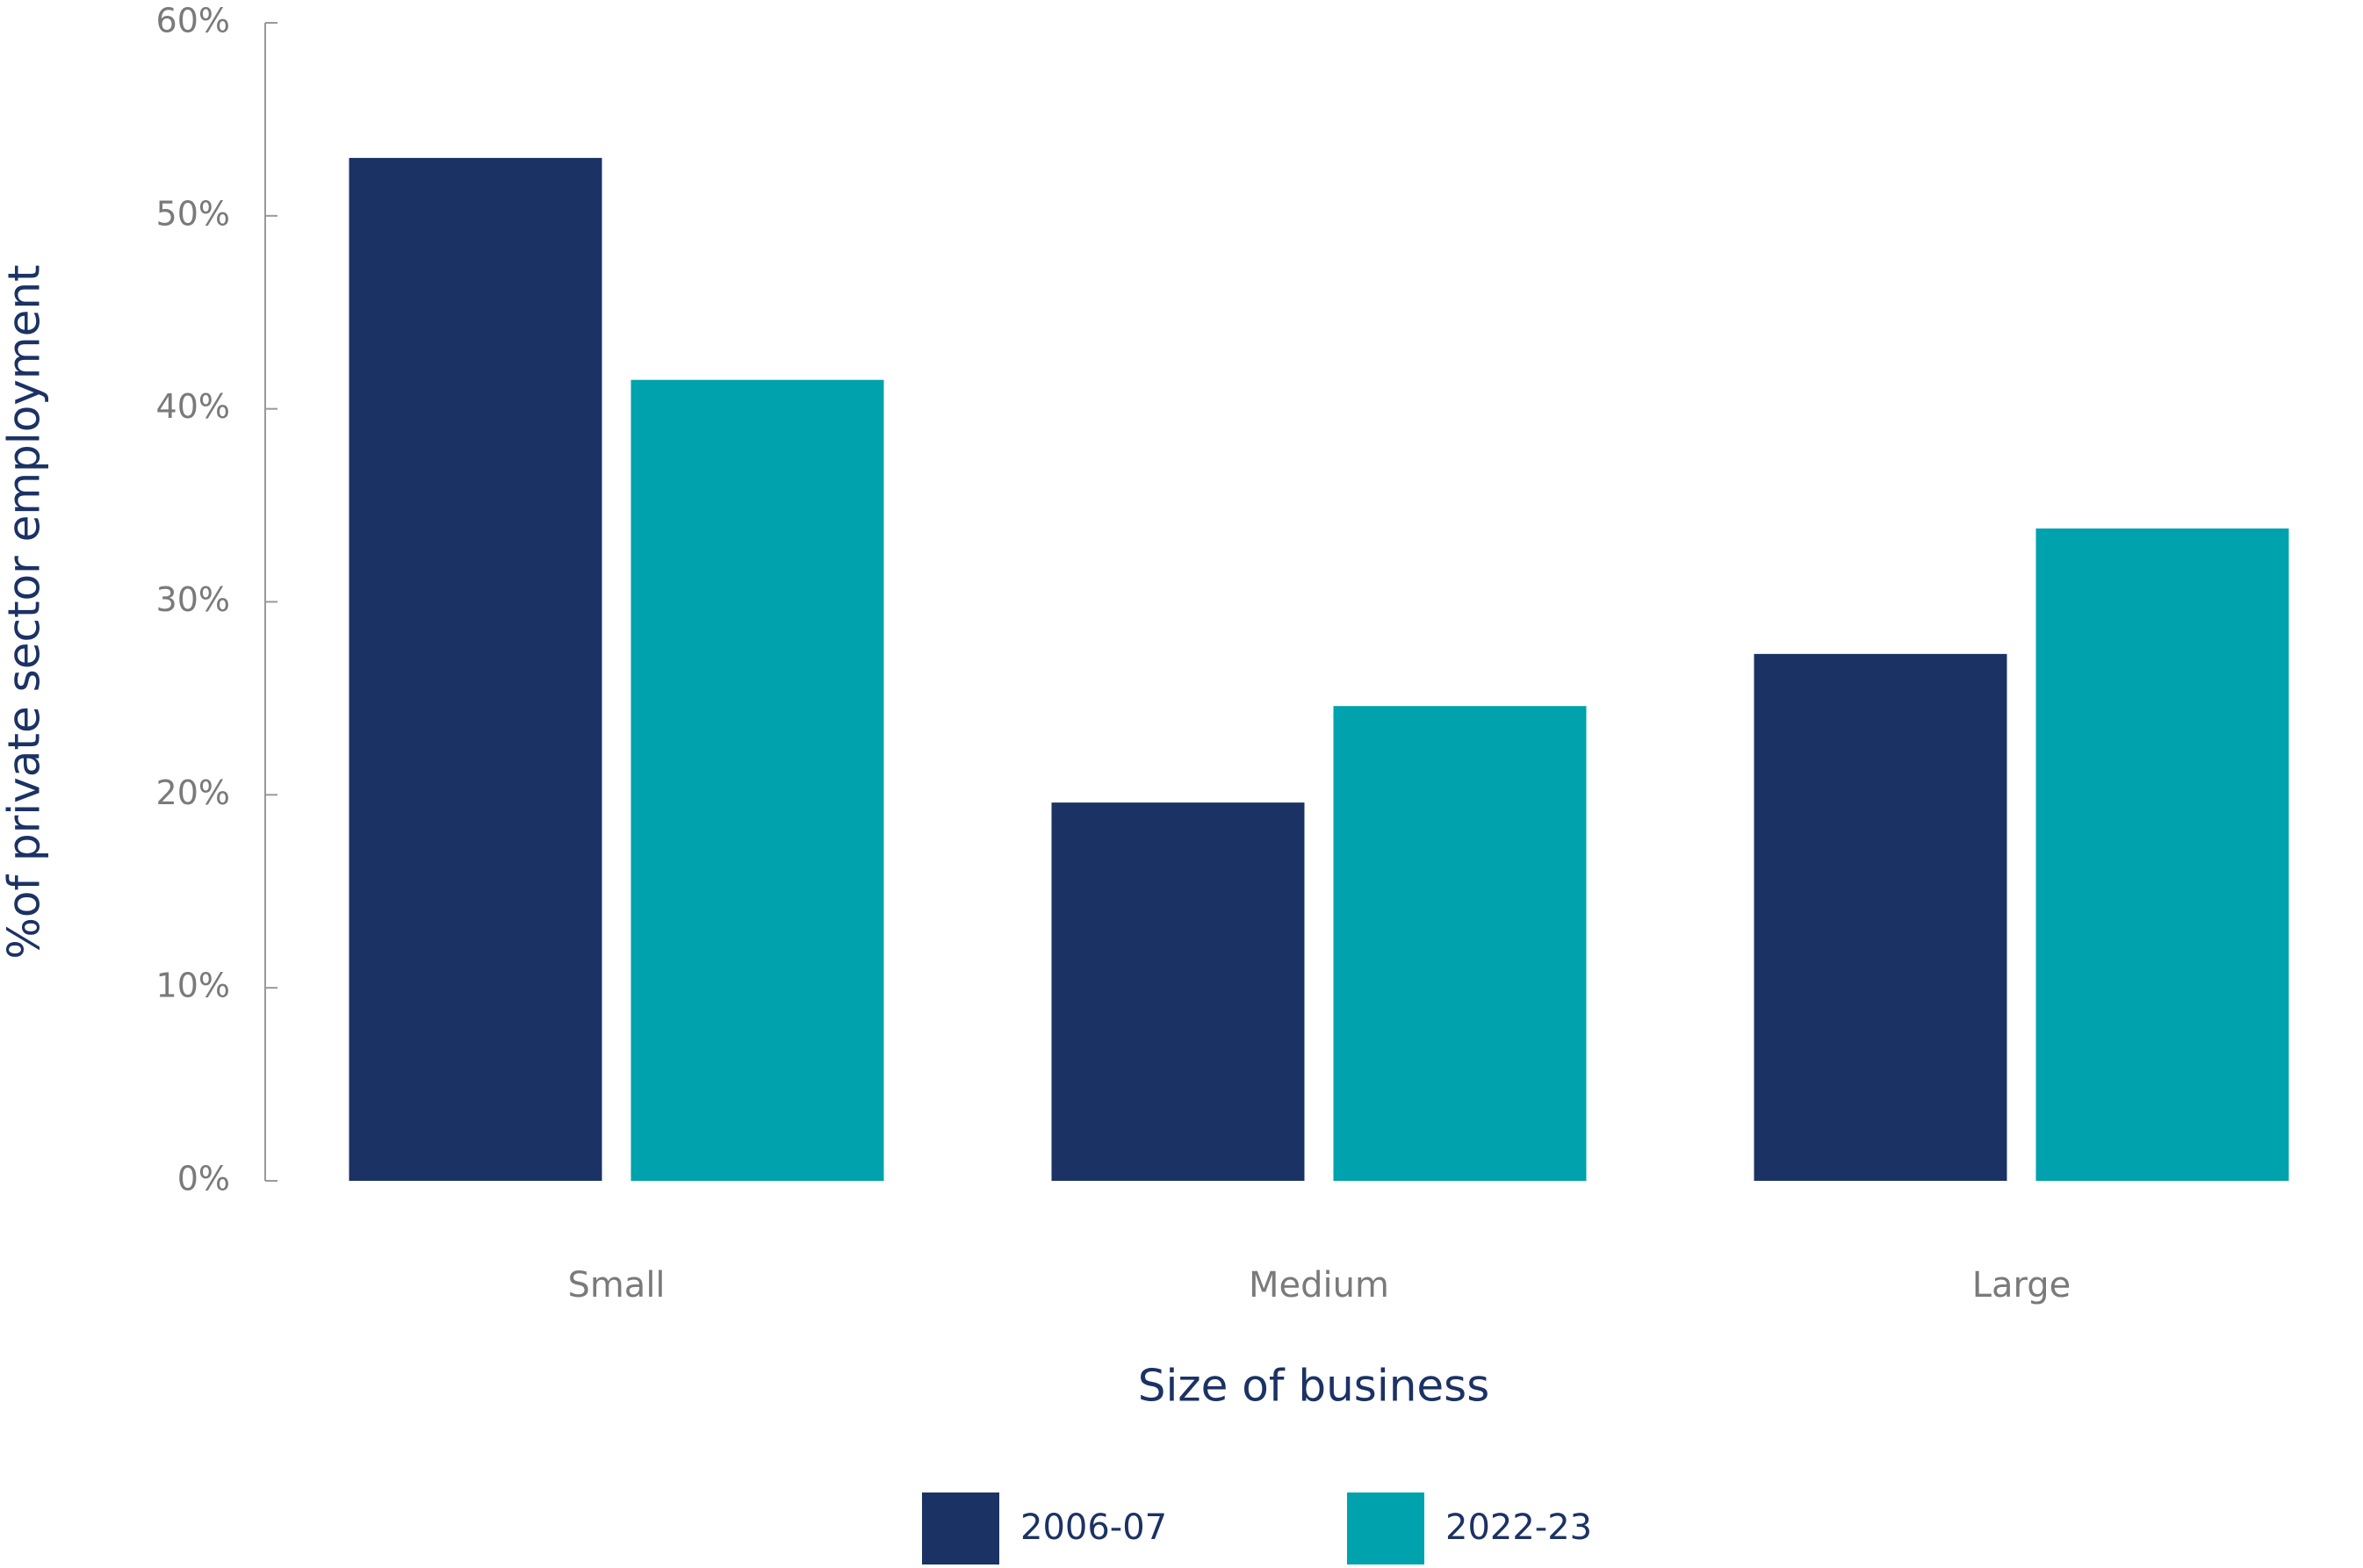  Describe the element at coordinates (25, 611) in the screenshot. I see `y-axis-title: %of private sector employment` at that location.